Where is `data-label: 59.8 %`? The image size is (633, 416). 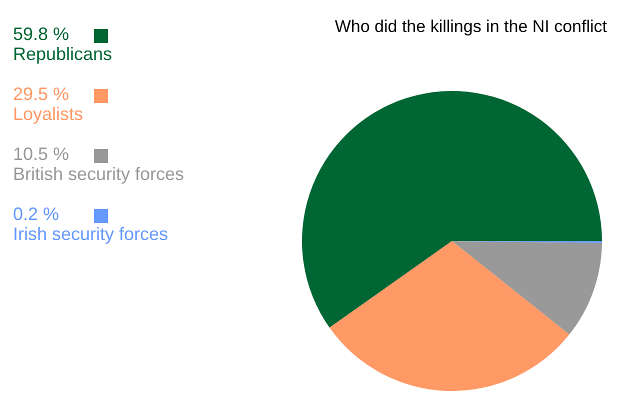
data-label: 59.8 % is located at coordinates (41, 34).